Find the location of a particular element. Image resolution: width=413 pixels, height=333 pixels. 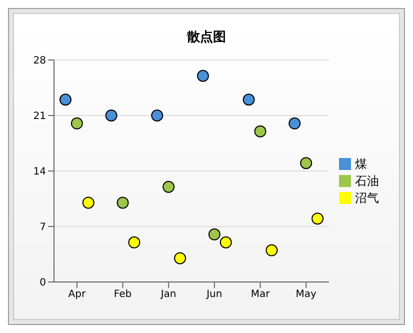

y-tick-label: 0 is located at coordinates (43, 283).